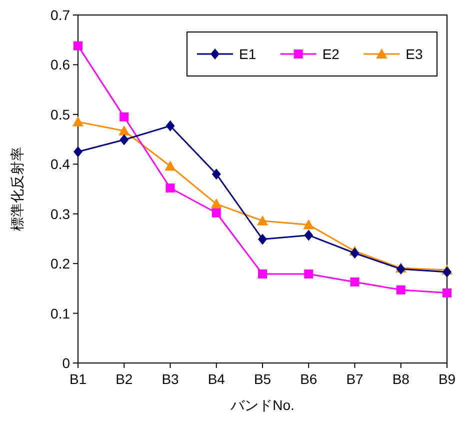  Describe the element at coordinates (17, 189) in the screenshot. I see `y-axis-title: 標準化反射率` at that location.